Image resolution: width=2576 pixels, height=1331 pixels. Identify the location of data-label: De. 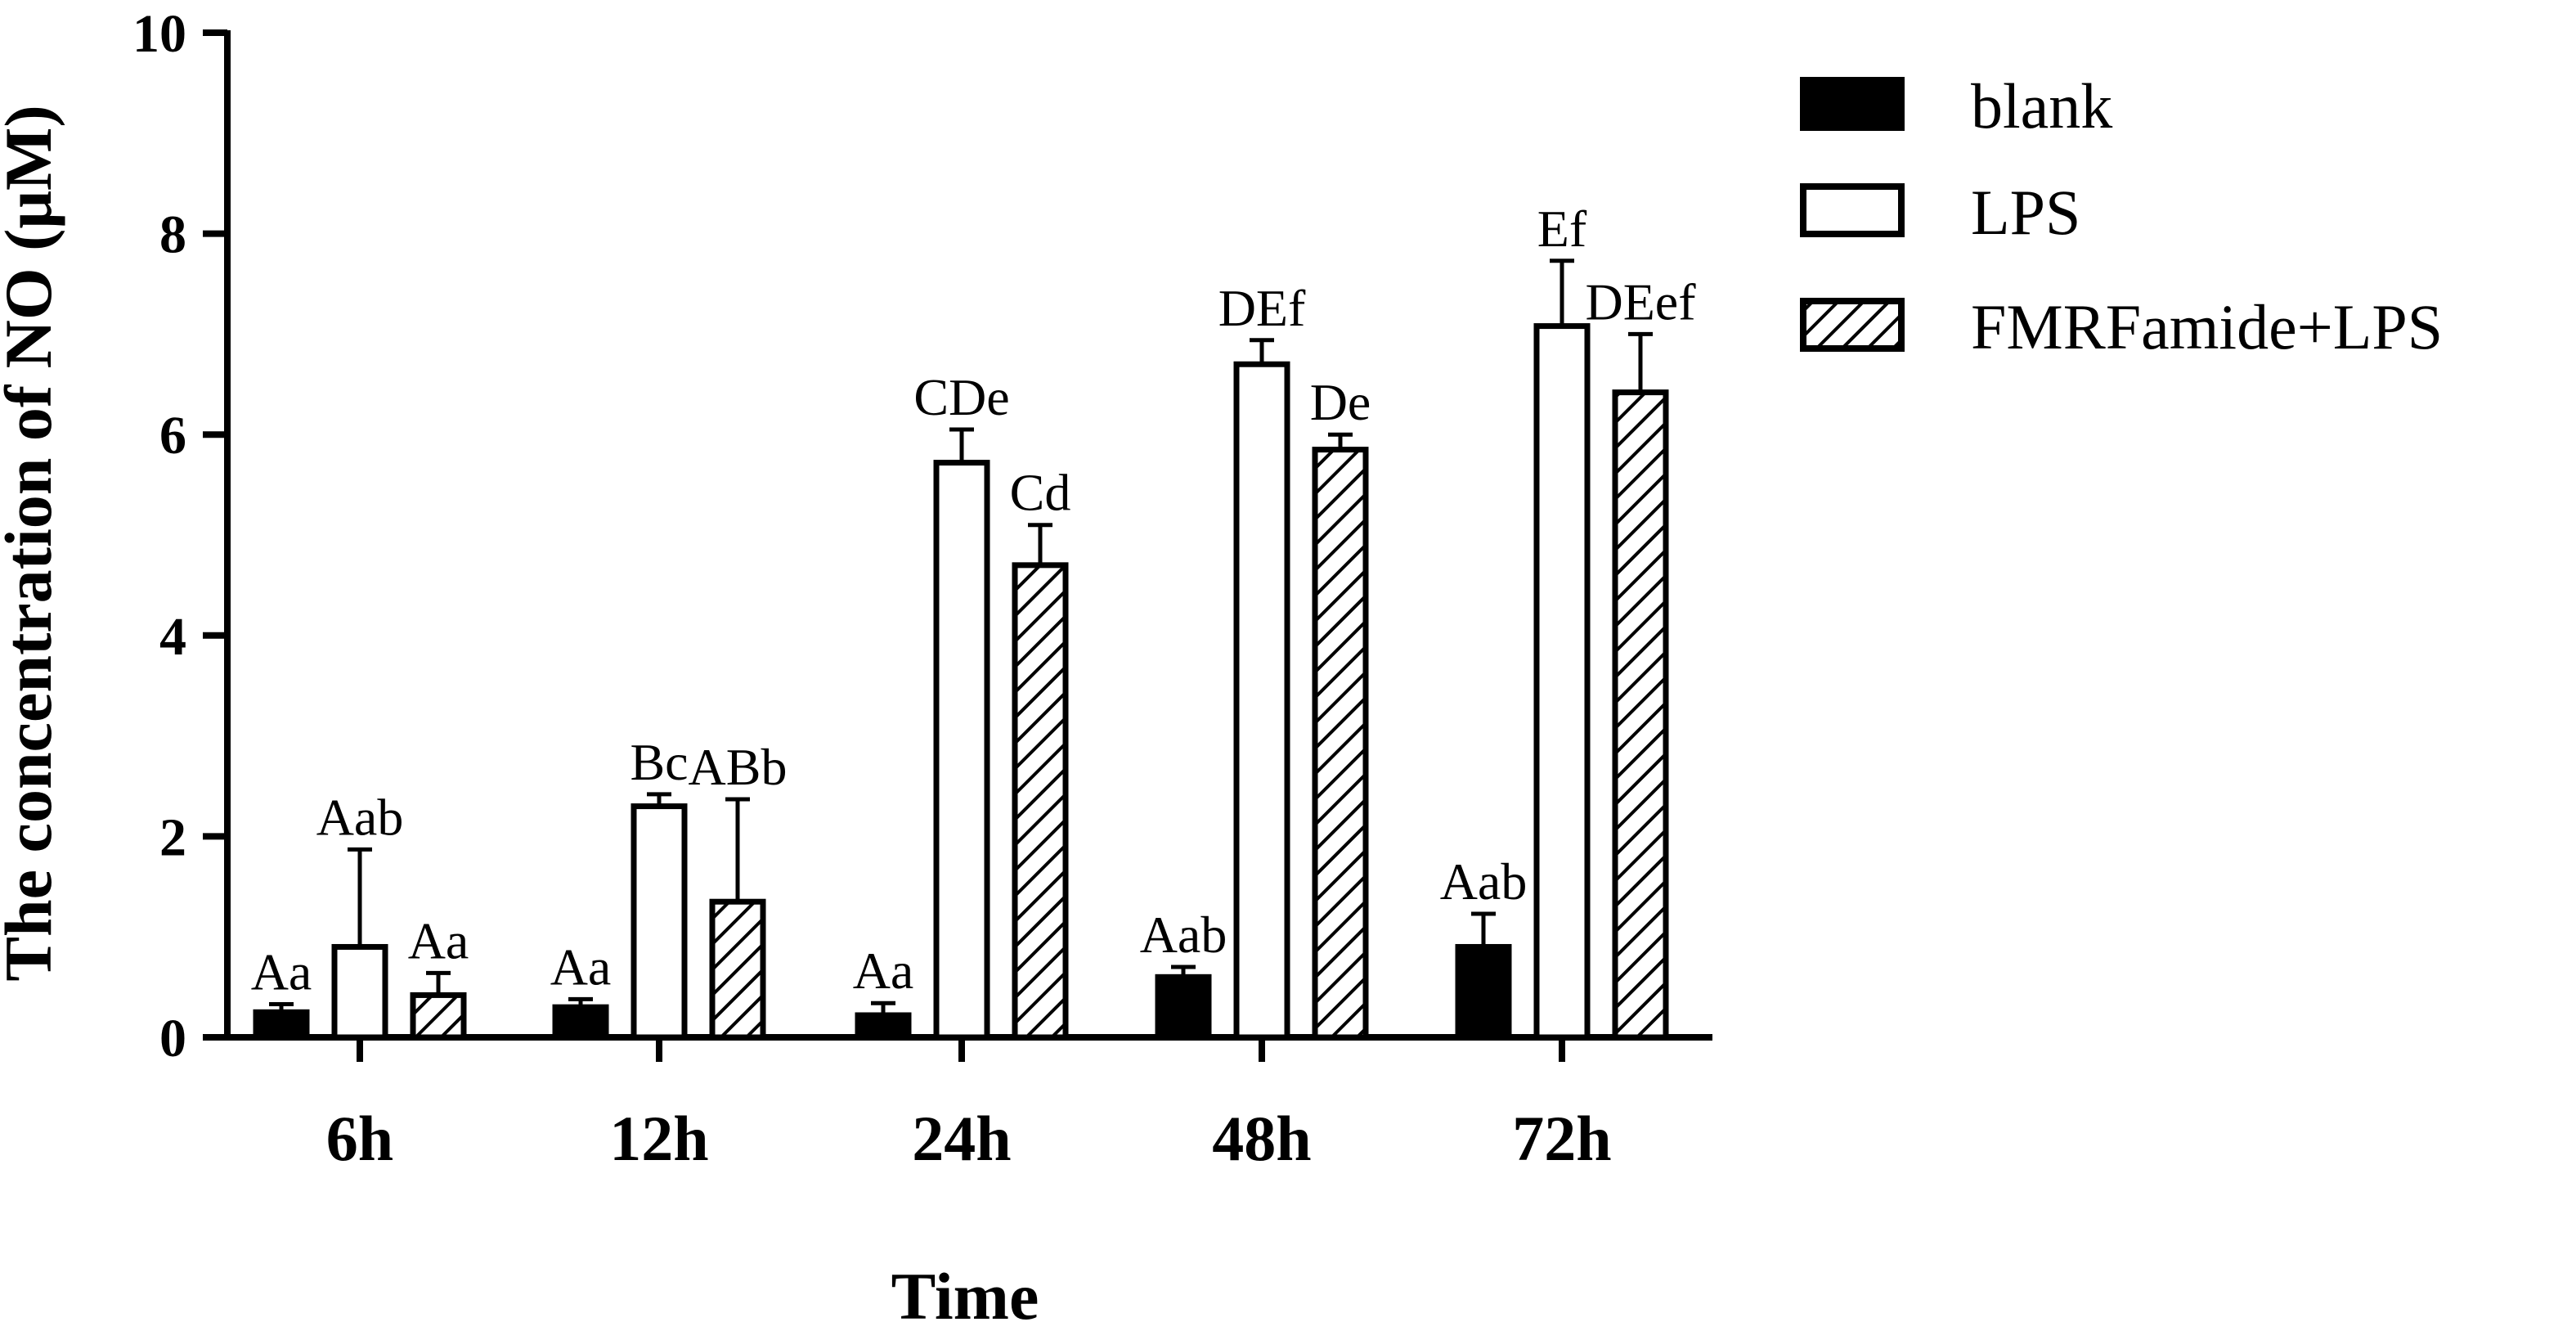
(1341, 402).